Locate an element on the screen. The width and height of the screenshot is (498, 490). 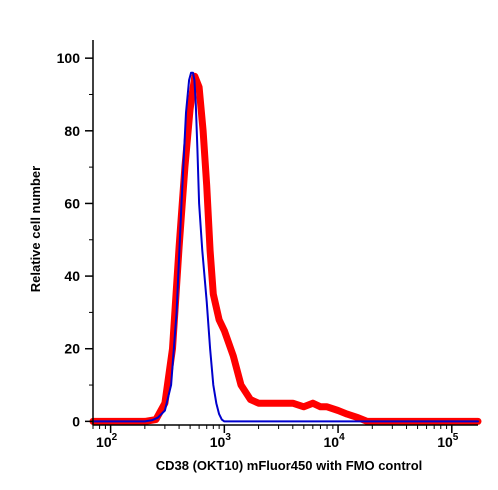
x-tick-label: 10³ is located at coordinates (221, 441).